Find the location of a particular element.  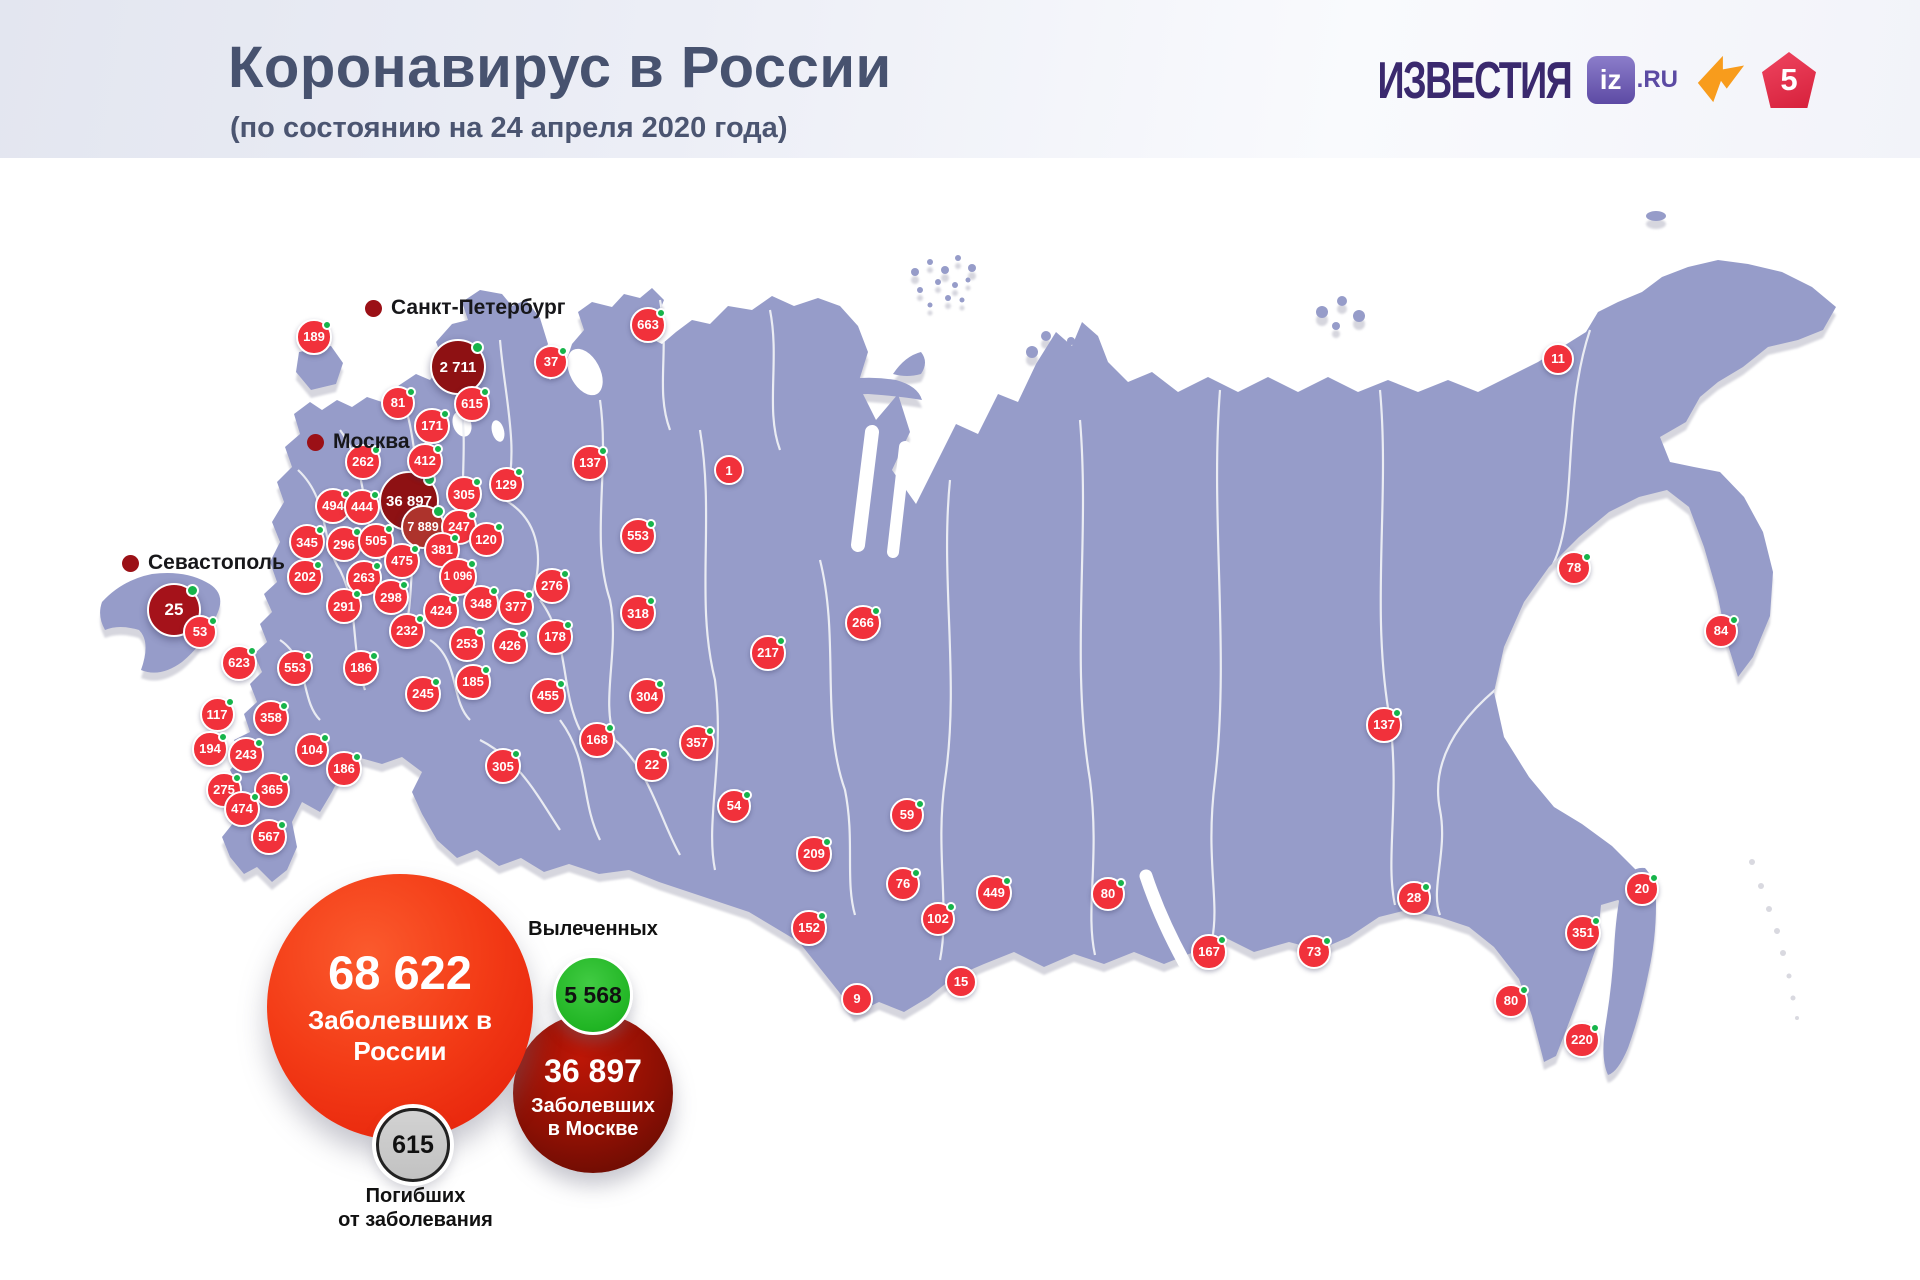

case-count: 318 is located at coordinates (638, 613).